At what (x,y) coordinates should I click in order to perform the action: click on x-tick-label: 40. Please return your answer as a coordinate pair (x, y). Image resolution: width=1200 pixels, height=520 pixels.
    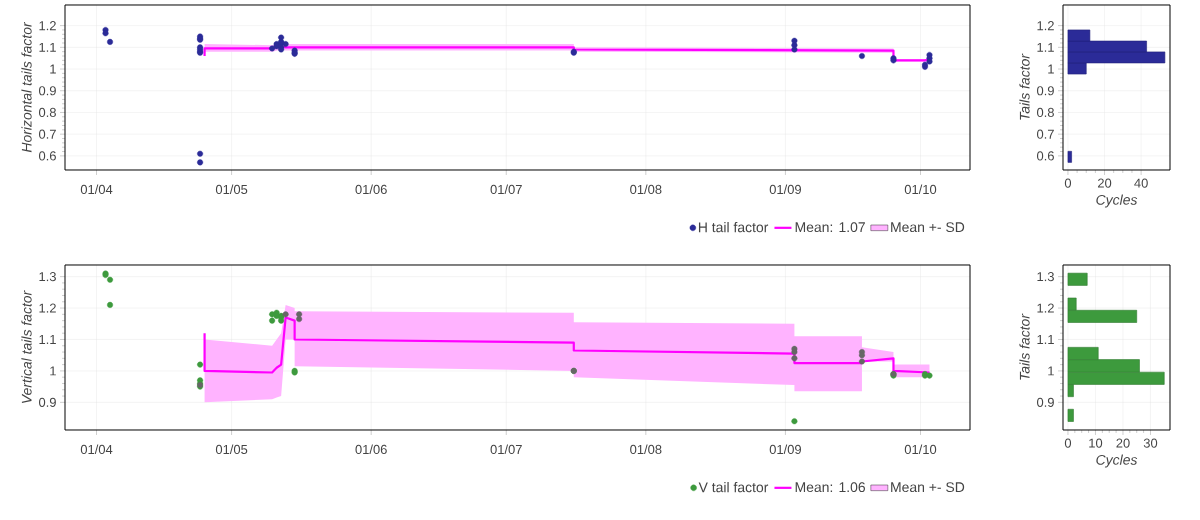
    Looking at the image, I should click on (1141, 183).